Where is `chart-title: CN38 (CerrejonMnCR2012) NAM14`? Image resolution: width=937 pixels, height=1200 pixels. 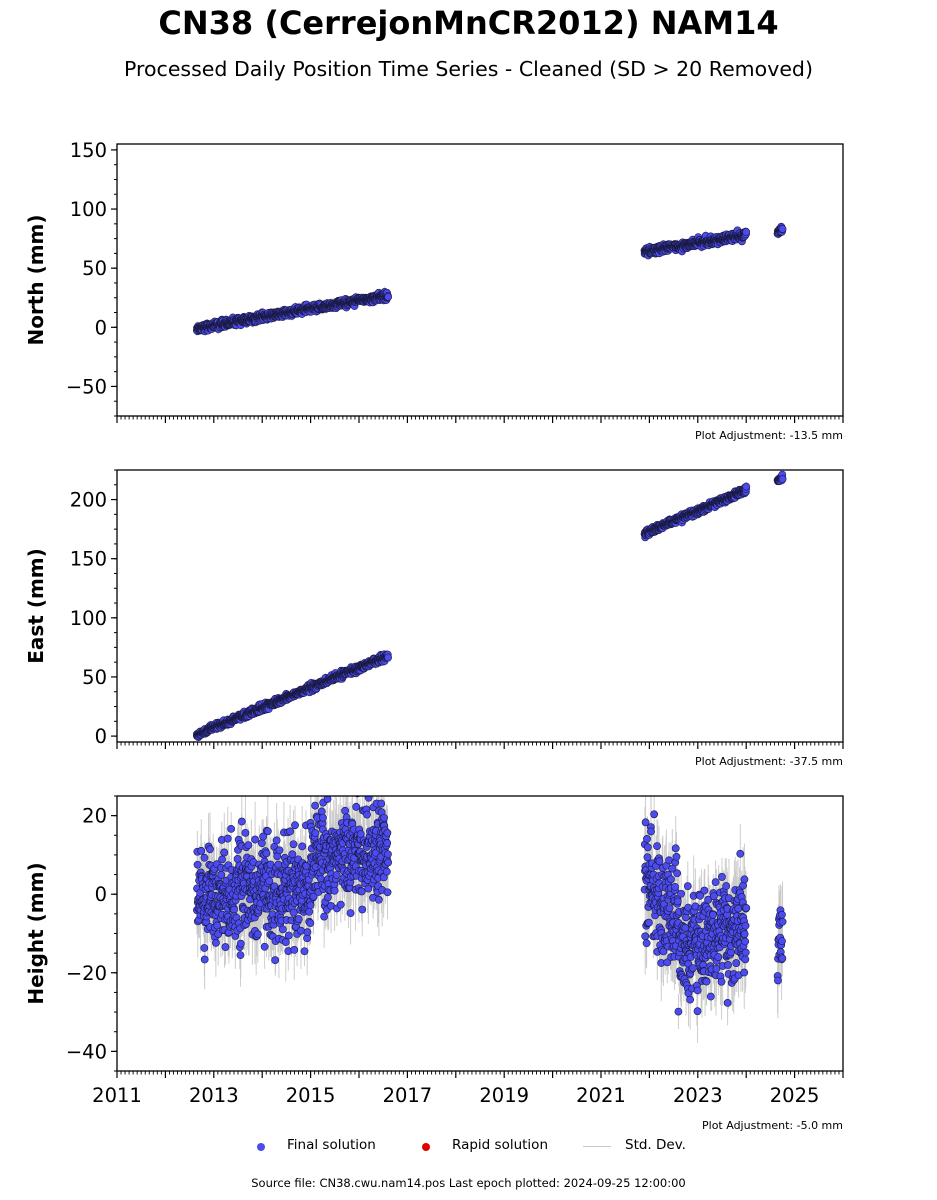 chart-title: CN38 (CerrejonMnCR2012) NAM14 is located at coordinates (468, 23).